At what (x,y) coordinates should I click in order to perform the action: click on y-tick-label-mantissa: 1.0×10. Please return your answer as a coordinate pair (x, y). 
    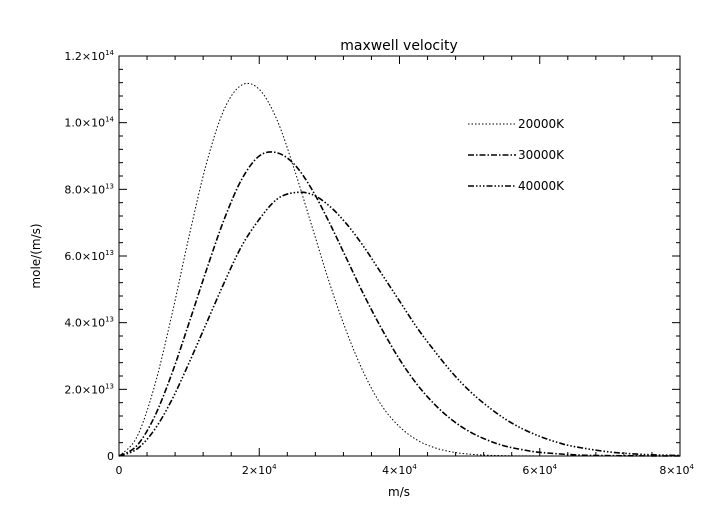
    Looking at the image, I should click on (84, 123).